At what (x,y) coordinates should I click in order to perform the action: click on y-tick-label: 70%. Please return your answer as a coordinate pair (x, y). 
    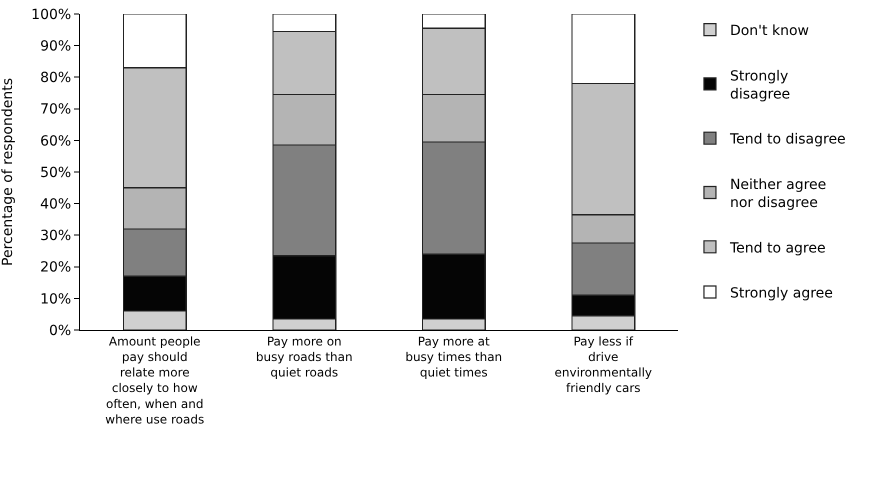
    Looking at the image, I should click on (56, 110).